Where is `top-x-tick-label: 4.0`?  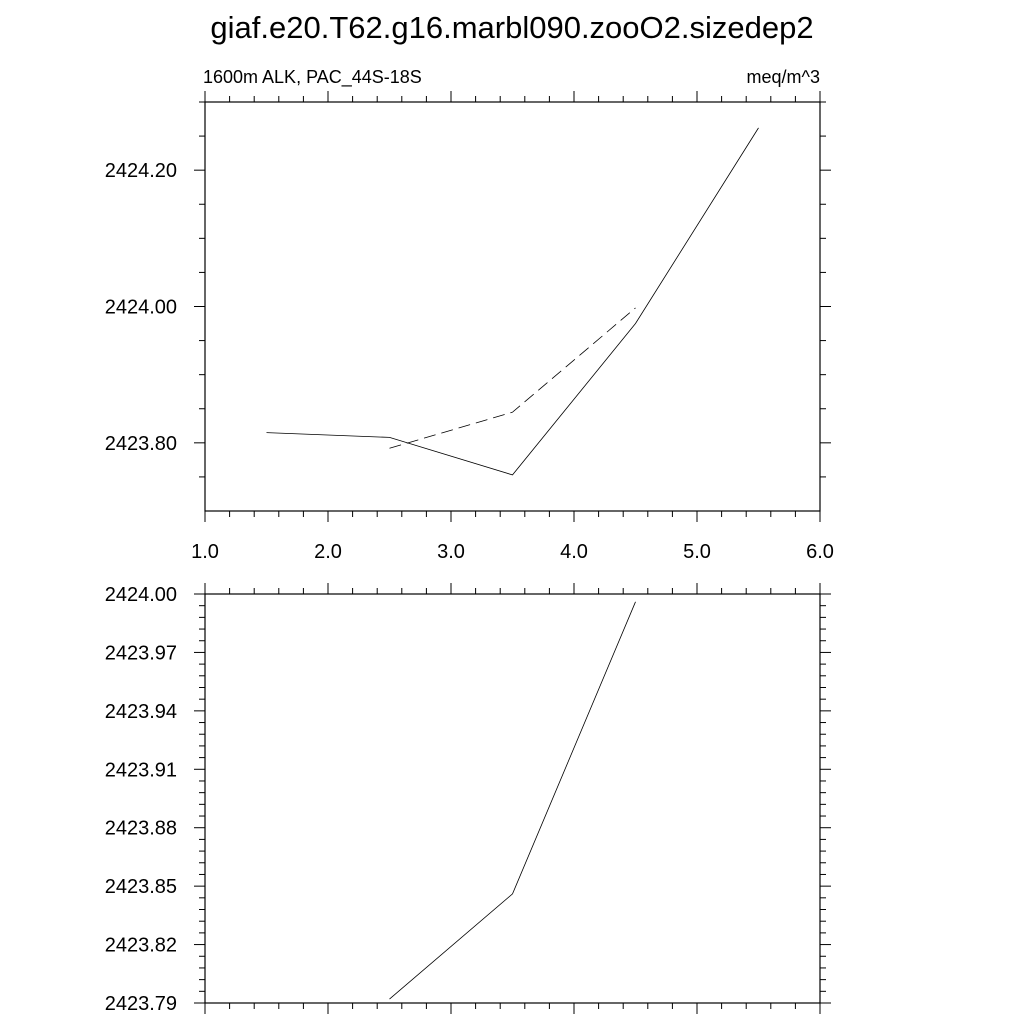 top-x-tick-label: 4.0 is located at coordinates (574, 552).